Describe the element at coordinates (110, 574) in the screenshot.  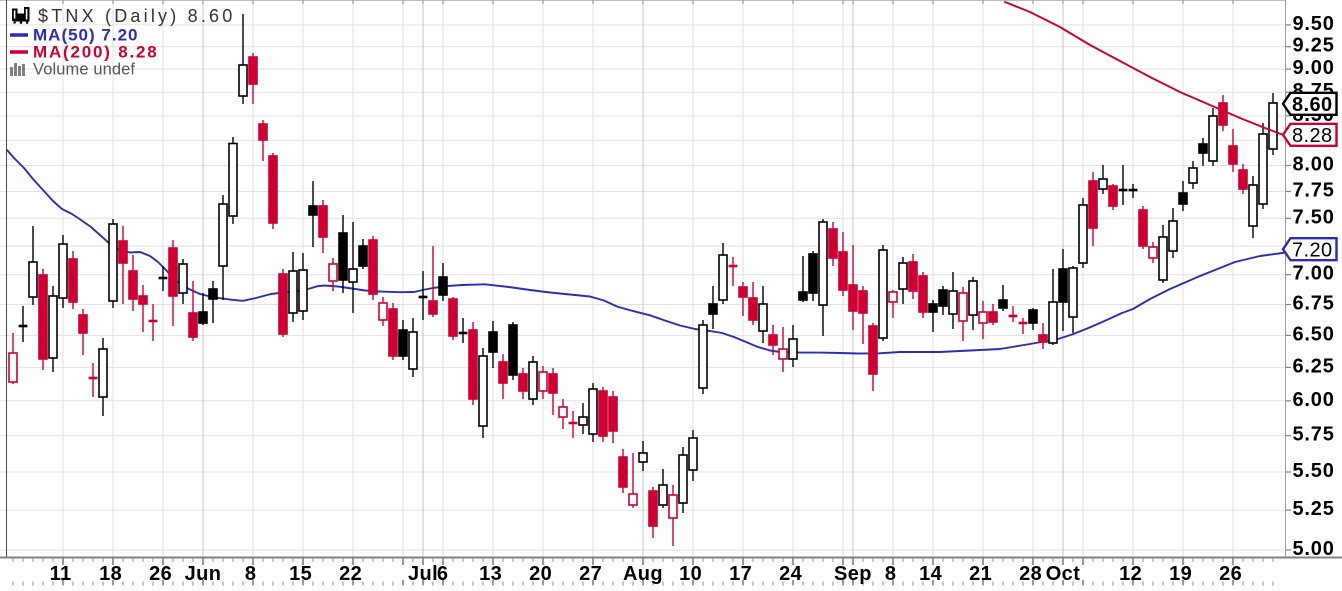
I see `svg-text: 18` at that location.